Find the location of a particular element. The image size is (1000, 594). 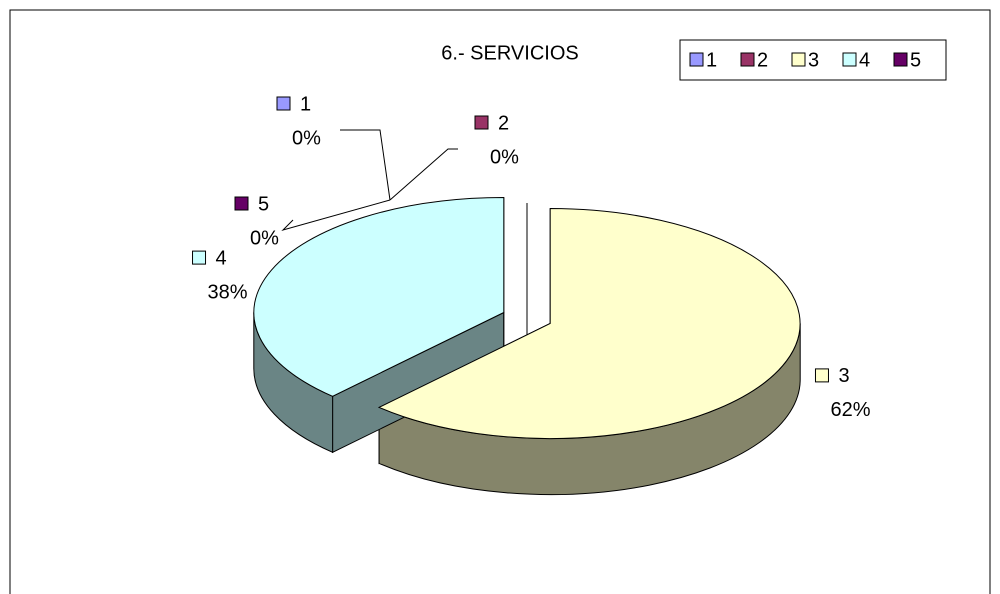

data-label-category: 3 is located at coordinates (843, 376).